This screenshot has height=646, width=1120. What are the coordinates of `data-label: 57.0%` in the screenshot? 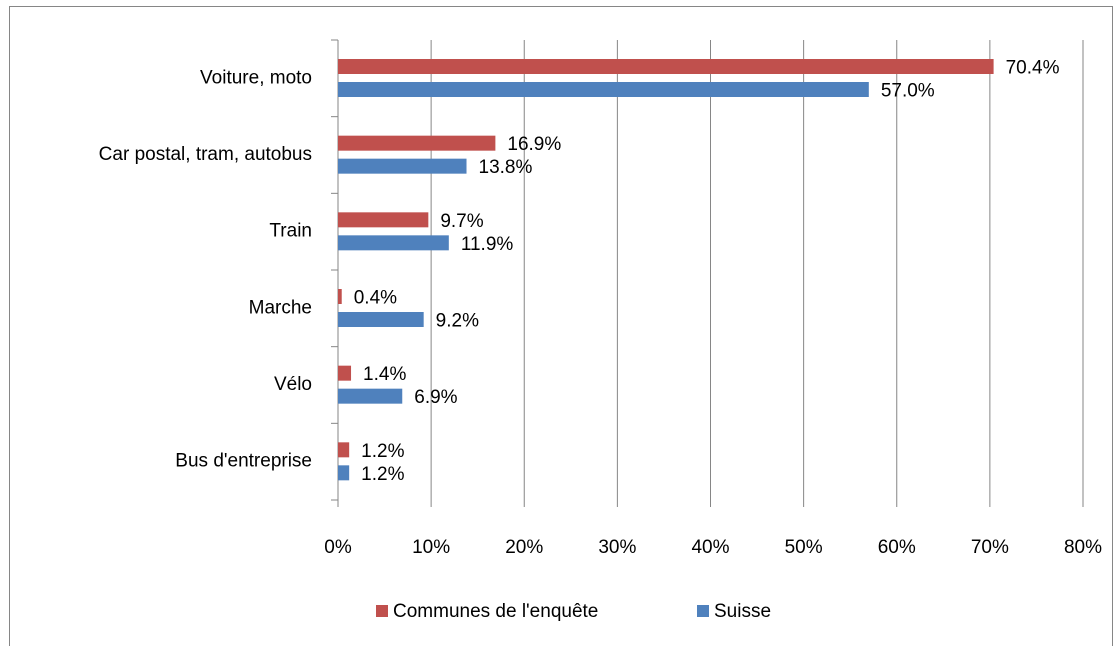 It's located at (908, 91).